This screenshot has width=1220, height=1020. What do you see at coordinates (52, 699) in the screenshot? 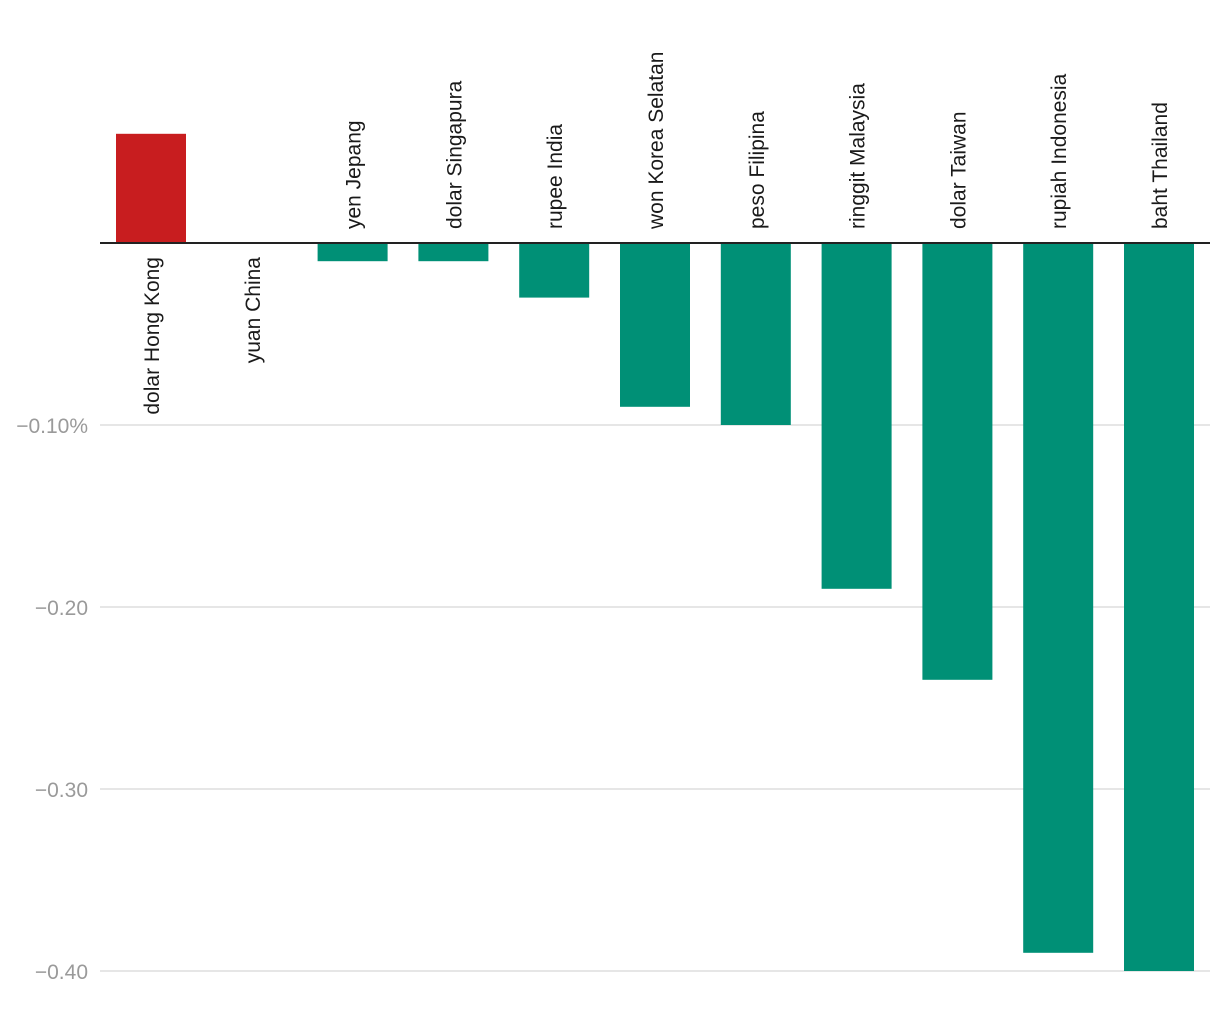
I see `y-axis-ticks: −0.10% −0.20 −0.30 −0.40` at bounding box center [52, 699].